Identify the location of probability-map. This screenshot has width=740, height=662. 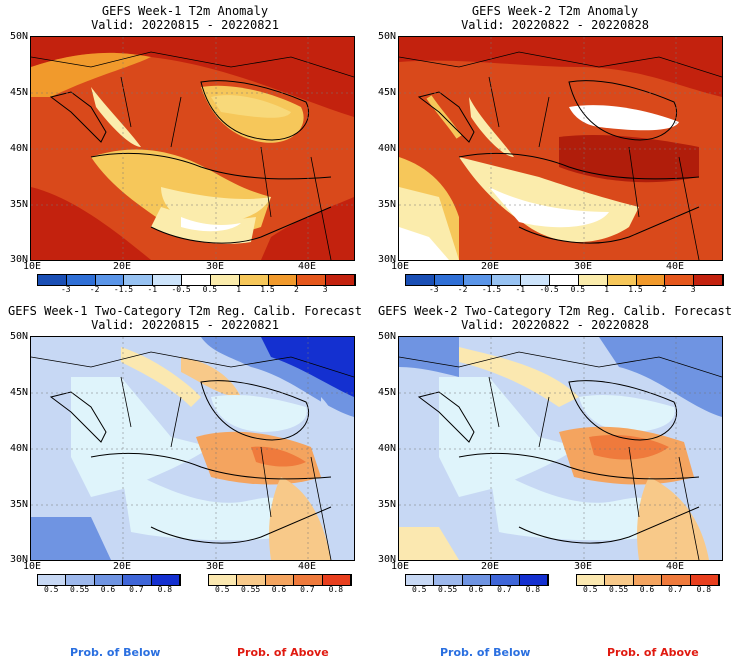
(560, 448).